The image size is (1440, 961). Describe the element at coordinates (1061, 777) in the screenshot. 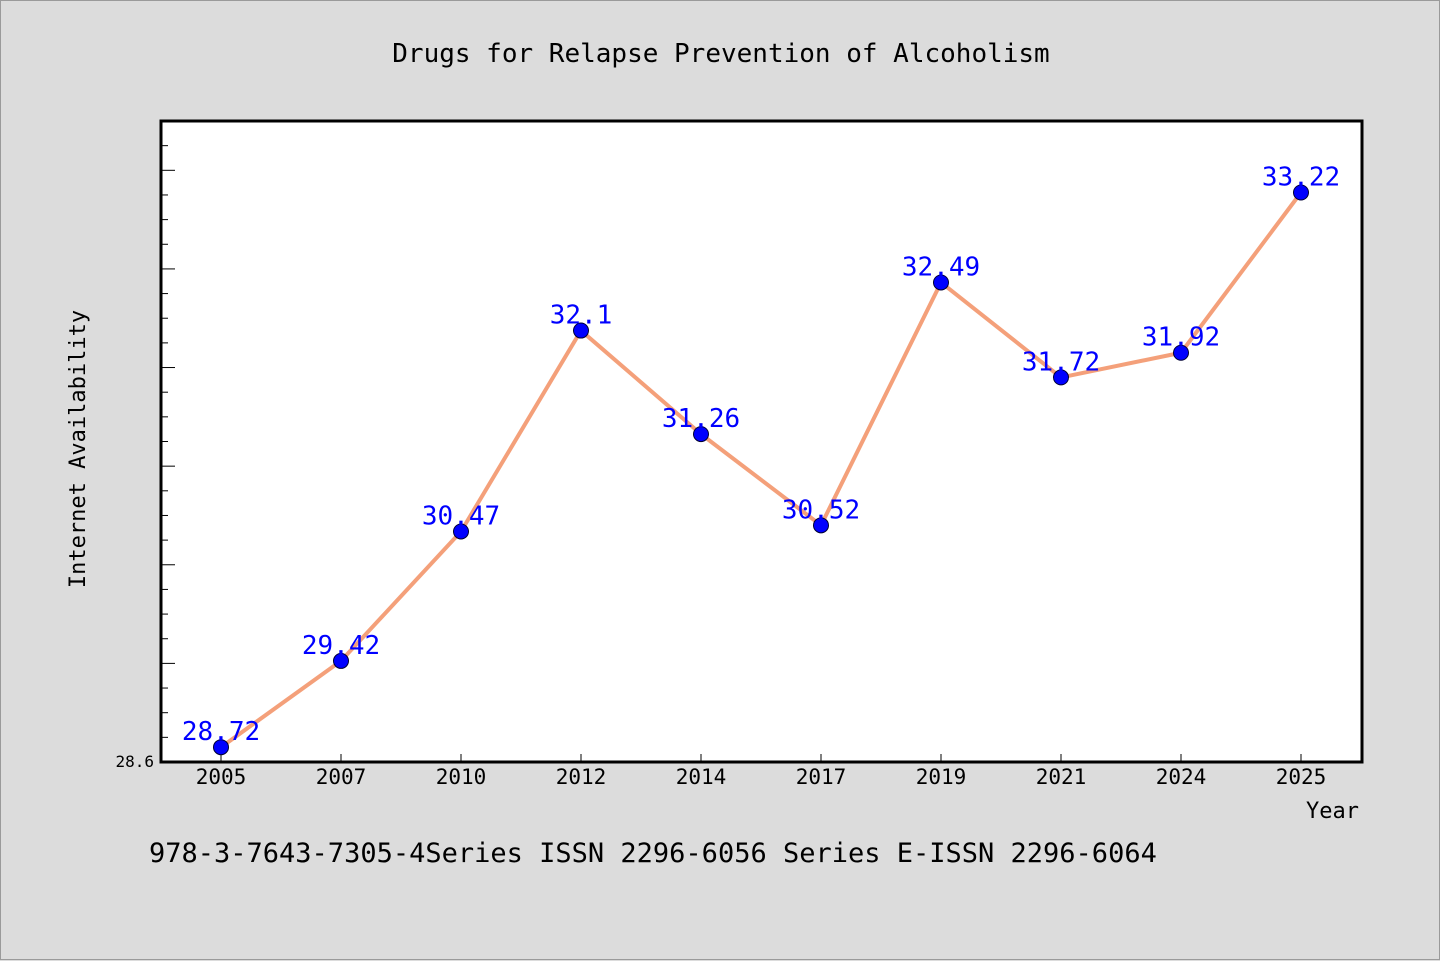

I see `x-tick-label: 2021` at that location.